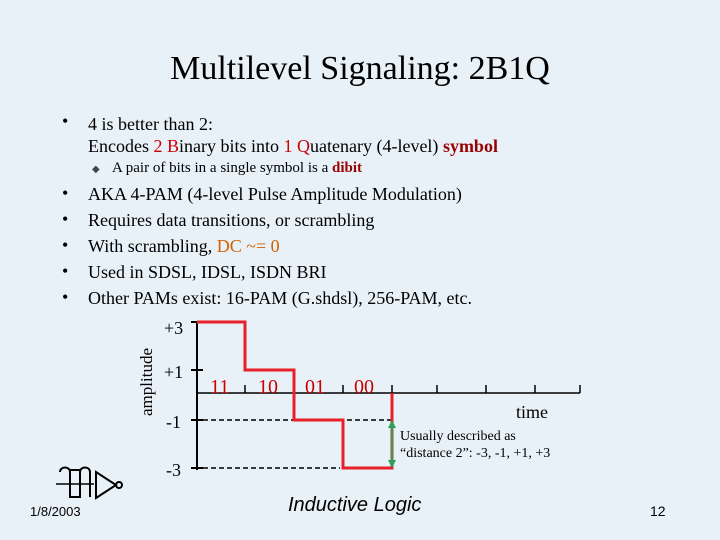 This screenshot has height=540, width=720. Describe the element at coordinates (364, 387) in the screenshot. I see `symbol-label: 00` at that location.